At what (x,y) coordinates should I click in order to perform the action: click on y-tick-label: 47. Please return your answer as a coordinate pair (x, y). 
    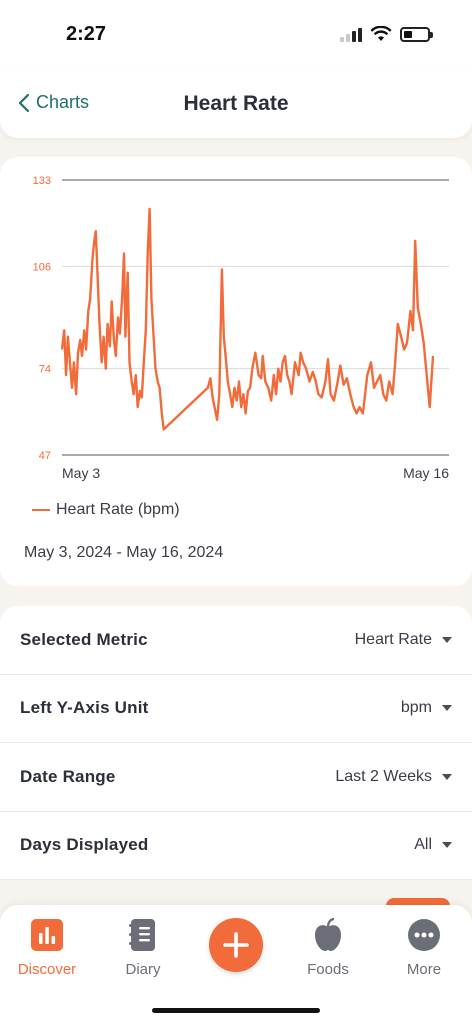
    Looking at the image, I should click on (45, 456).